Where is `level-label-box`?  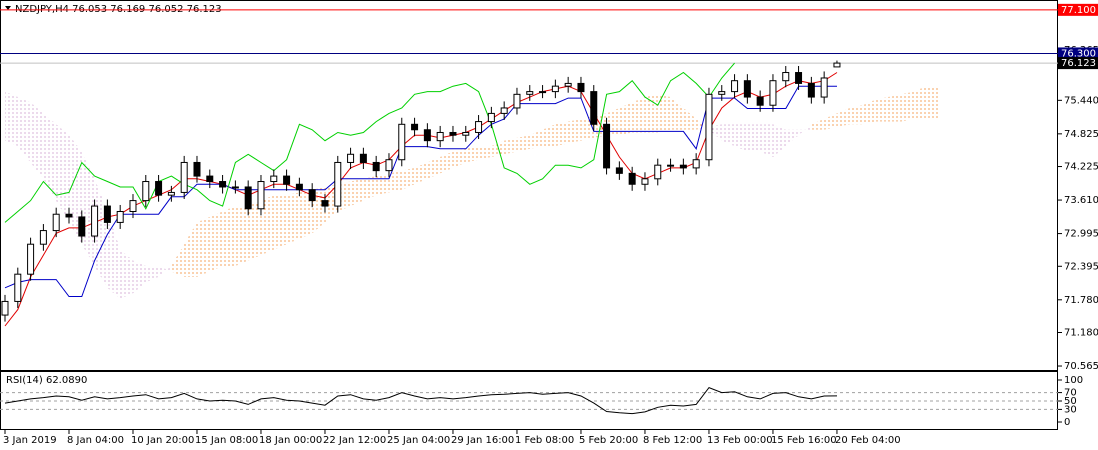 level-label-box is located at coordinates (1078, 63).